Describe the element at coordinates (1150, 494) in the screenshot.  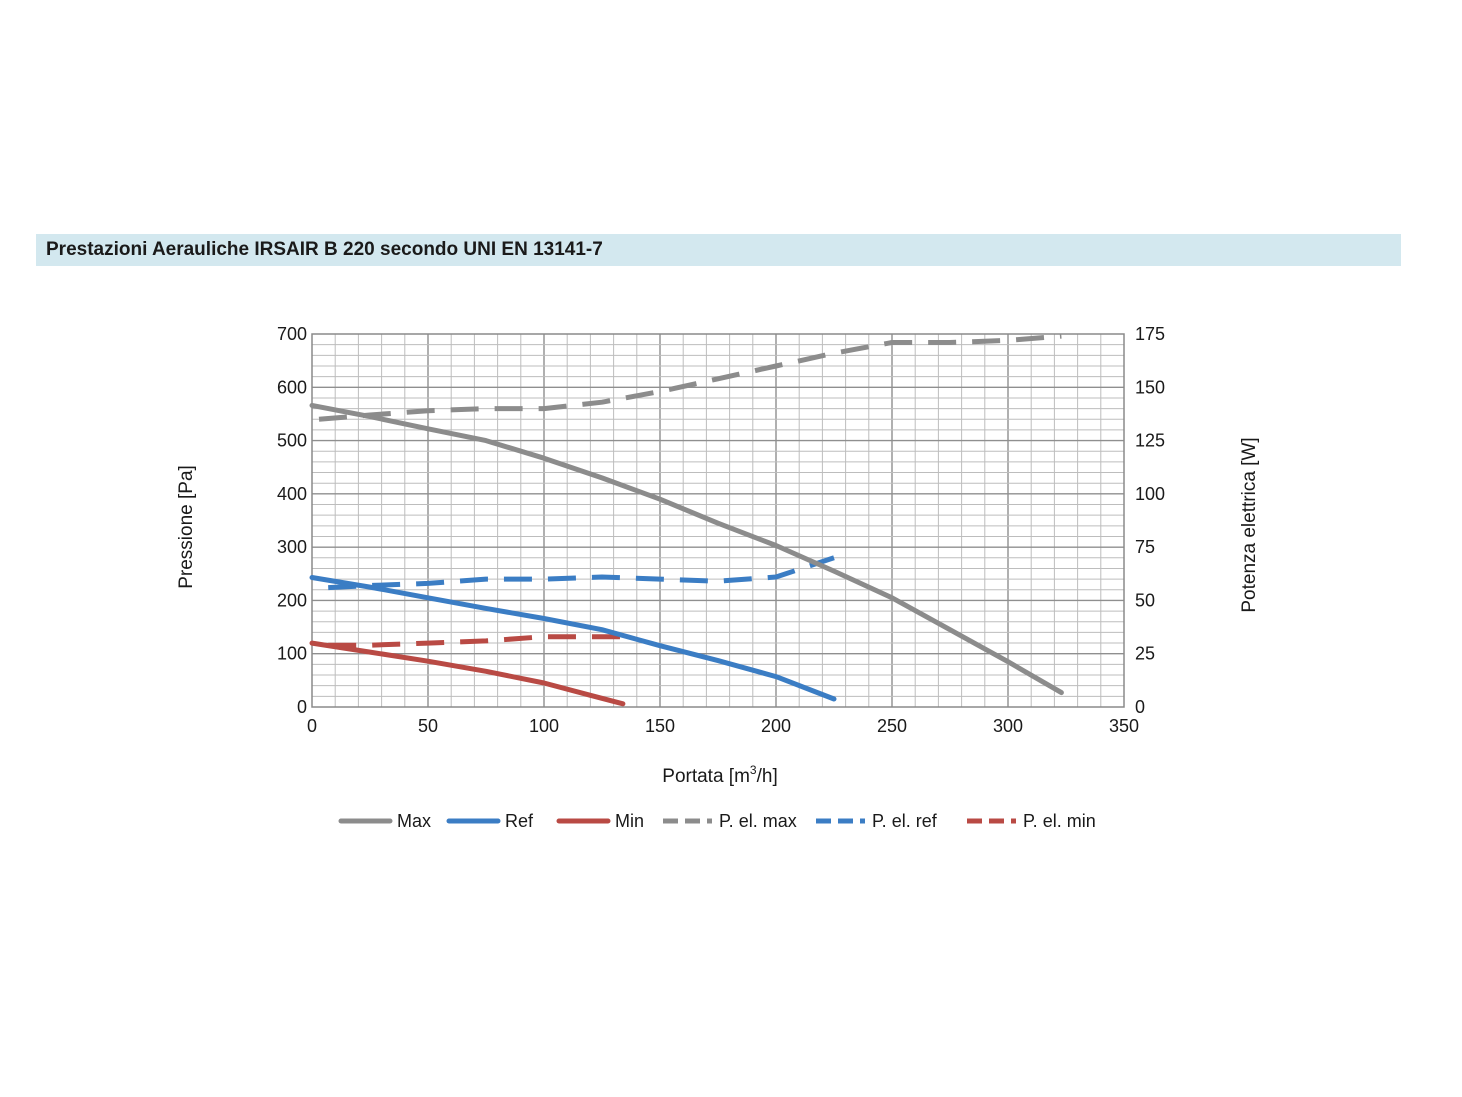
I see `y-right-tick-label: 100` at that location.